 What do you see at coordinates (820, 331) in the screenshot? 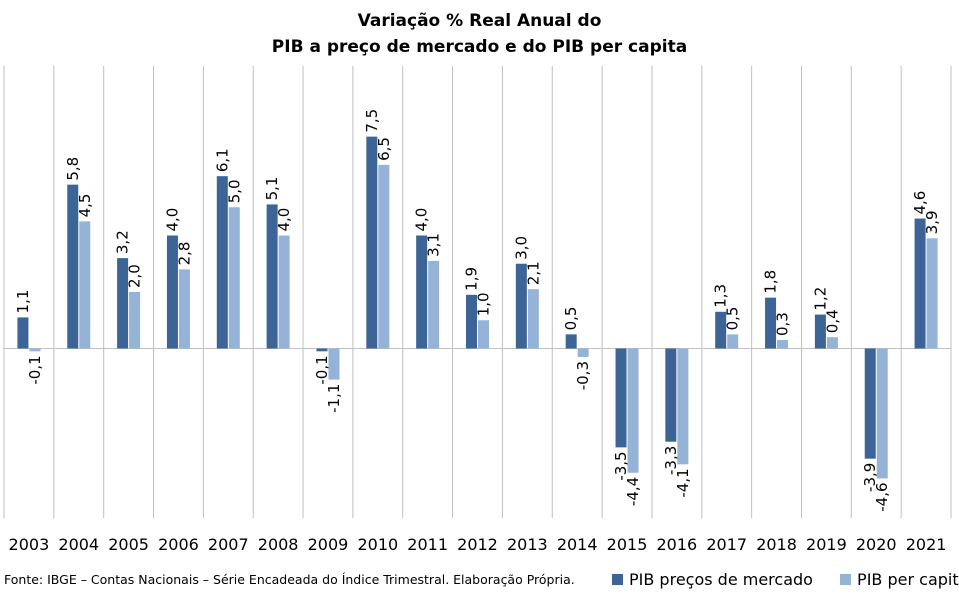
I see `bar-series-1-2019` at bounding box center [820, 331].